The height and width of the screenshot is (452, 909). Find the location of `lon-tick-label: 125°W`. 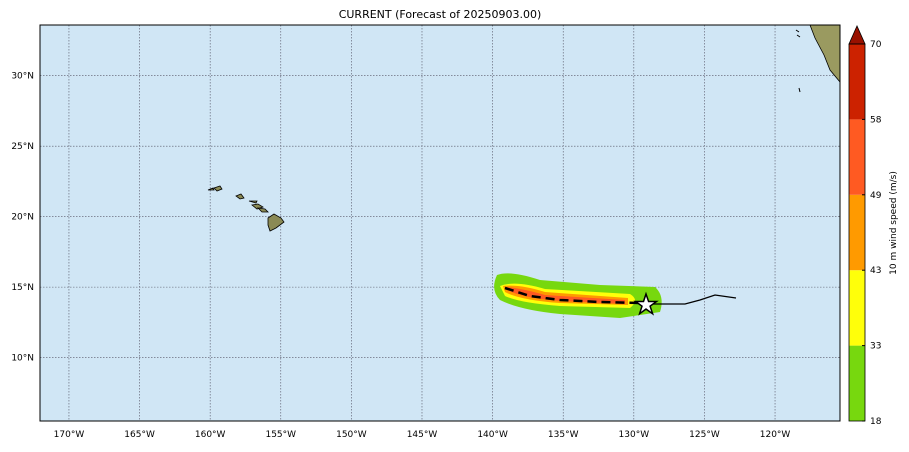

lon-tick-label: 125°W is located at coordinates (704, 435).